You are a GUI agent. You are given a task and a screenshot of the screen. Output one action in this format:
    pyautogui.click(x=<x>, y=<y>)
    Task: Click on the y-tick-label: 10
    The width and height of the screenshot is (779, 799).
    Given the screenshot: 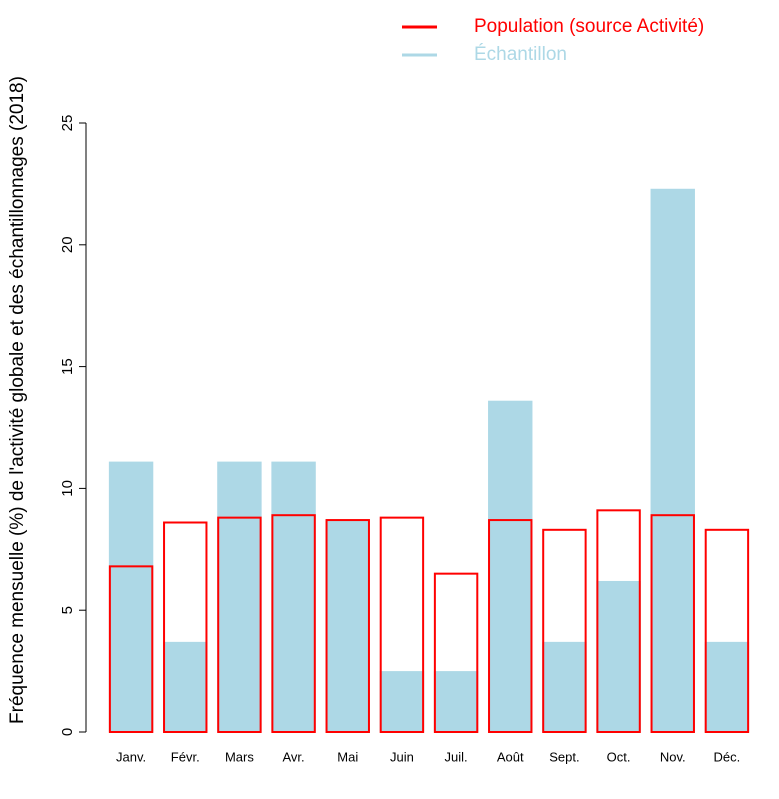 What is the action you would take?
    pyautogui.click(x=67, y=488)
    